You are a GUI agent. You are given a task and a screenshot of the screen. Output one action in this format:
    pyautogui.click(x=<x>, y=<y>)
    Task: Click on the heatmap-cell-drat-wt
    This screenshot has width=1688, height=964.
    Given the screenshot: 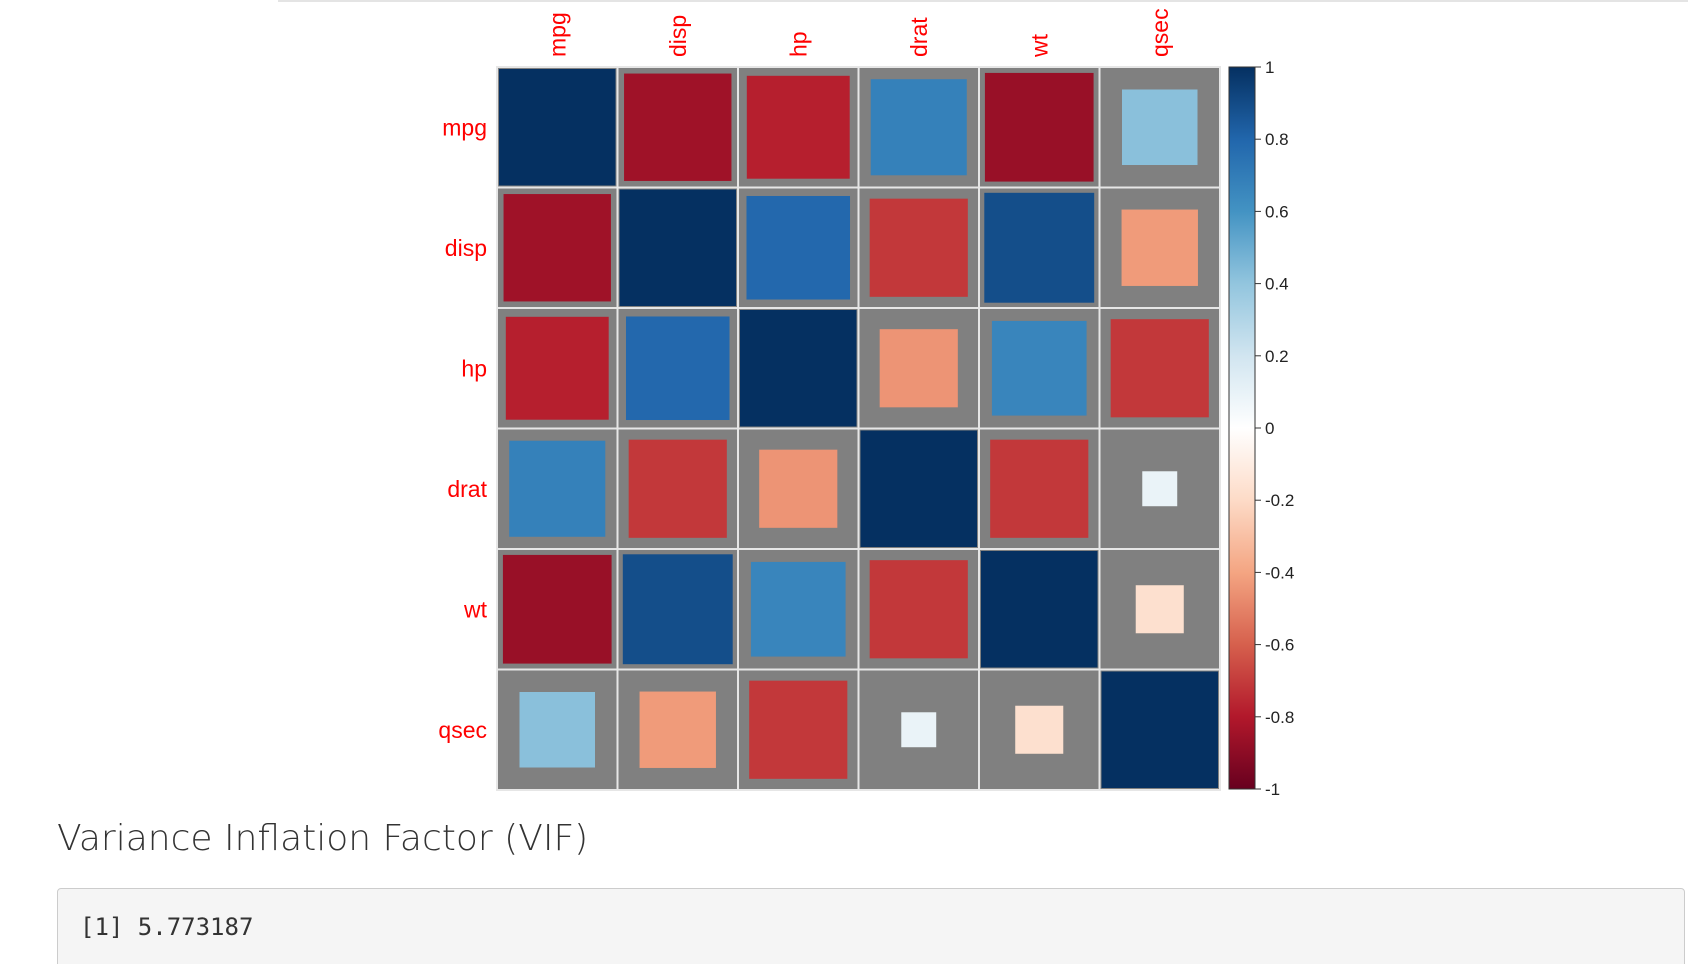 What is the action you would take?
    pyautogui.click(x=1039, y=488)
    